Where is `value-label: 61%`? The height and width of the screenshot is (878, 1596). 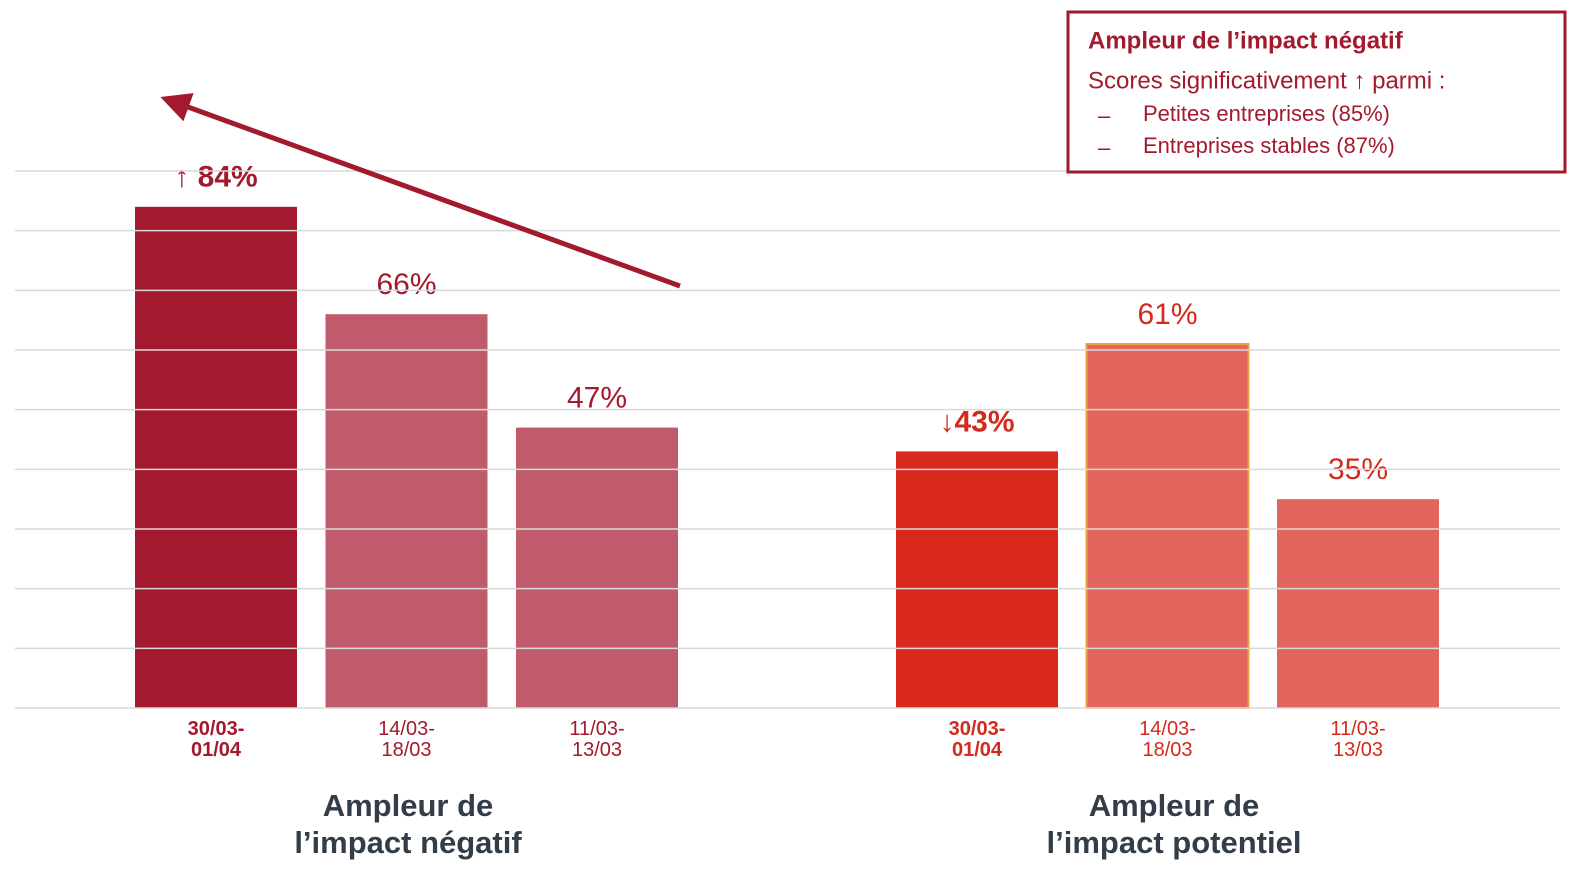
value-label: 61% is located at coordinates (1167, 314).